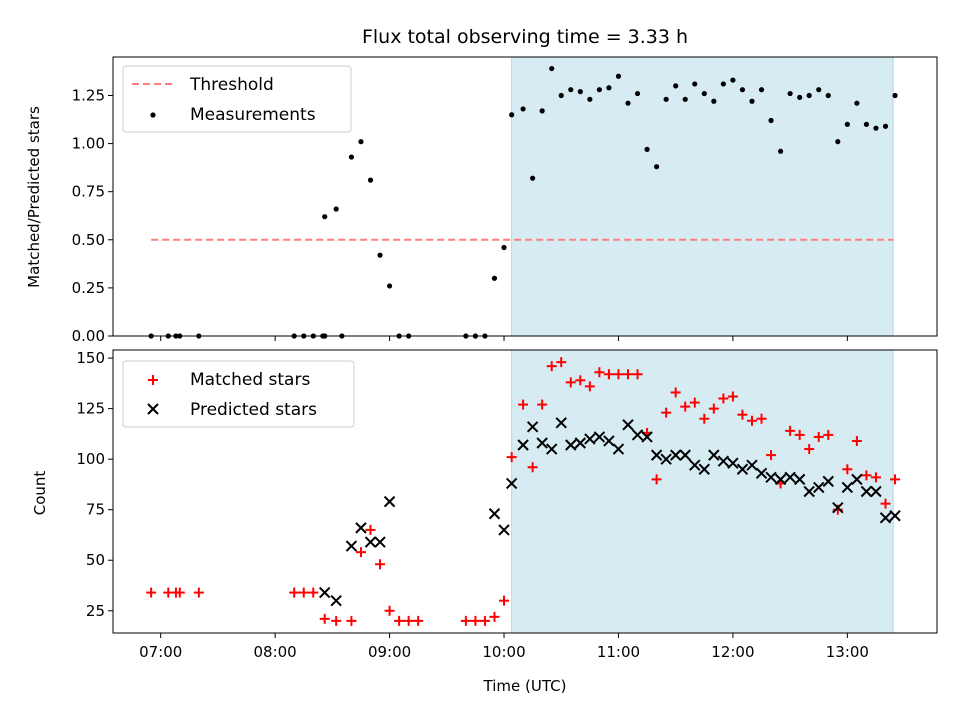 Image resolution: width=960 pixels, height=725 pixels. What do you see at coordinates (525, 37) in the screenshot?
I see `top-chart-title: Flux total observing time = 3.33 h` at bounding box center [525, 37].